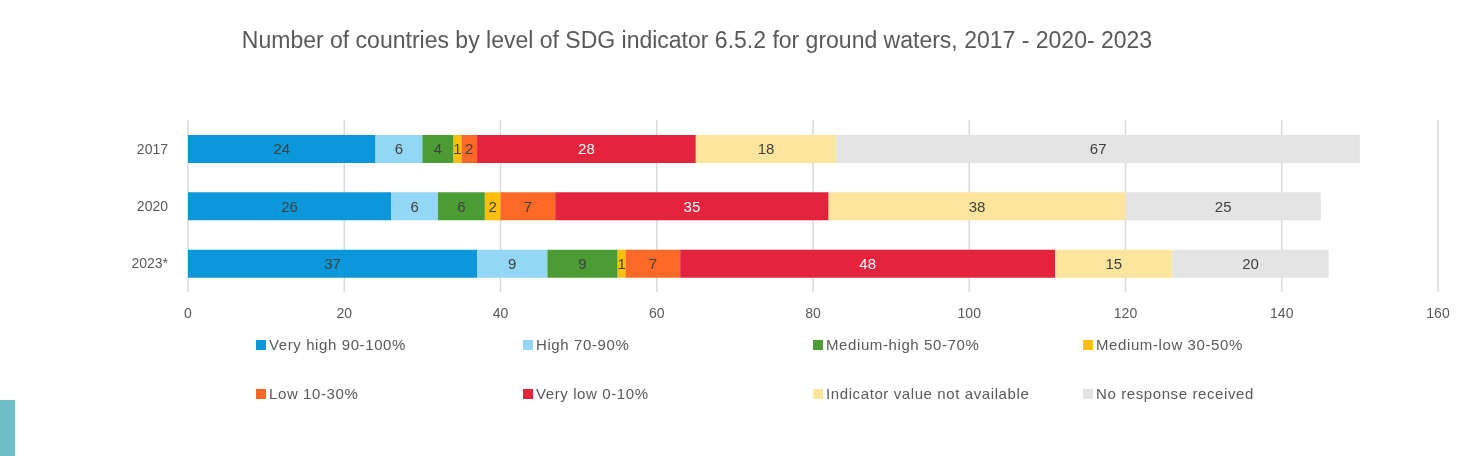 The image size is (1458, 456). I want to click on x-tick-label: 80, so click(813, 312).